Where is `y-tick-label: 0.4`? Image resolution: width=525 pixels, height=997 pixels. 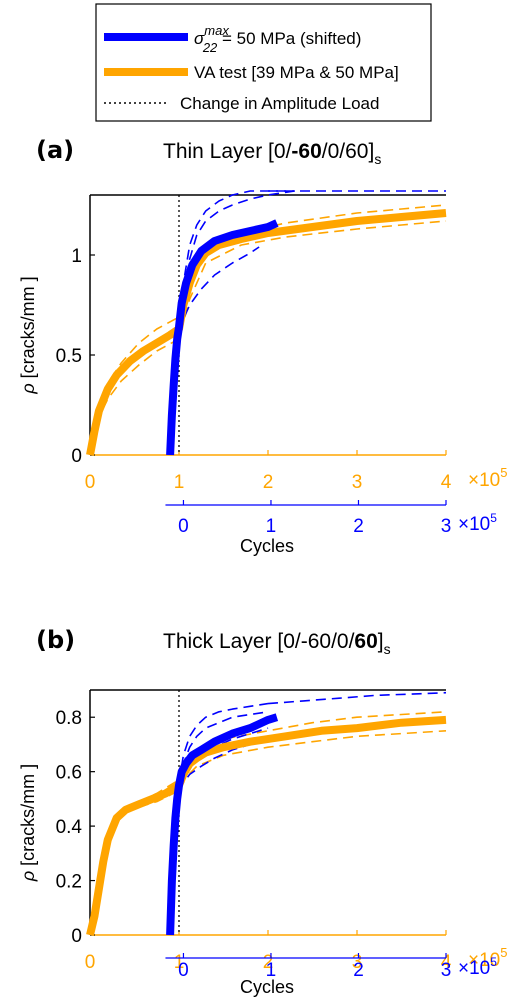 y-tick-label: 0.4 is located at coordinates (69, 827).